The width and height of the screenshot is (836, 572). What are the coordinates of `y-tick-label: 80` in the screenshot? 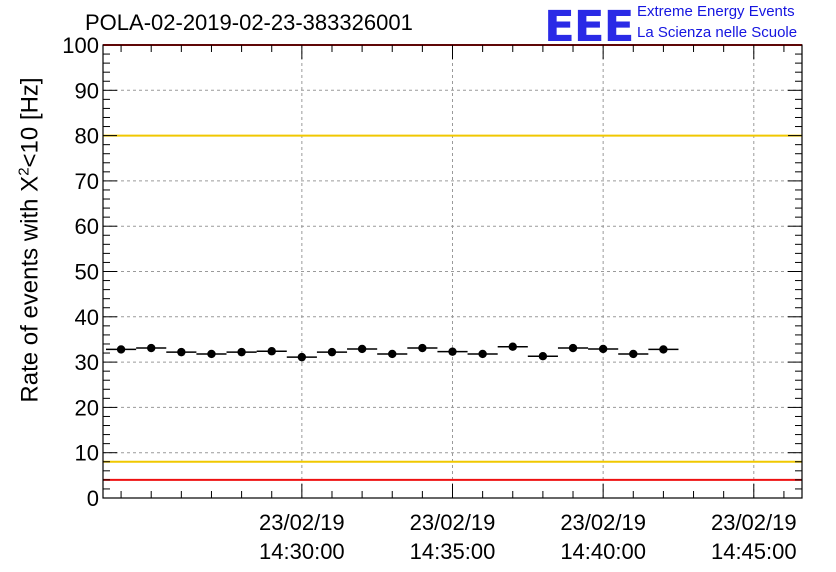 It's located at (87, 136).